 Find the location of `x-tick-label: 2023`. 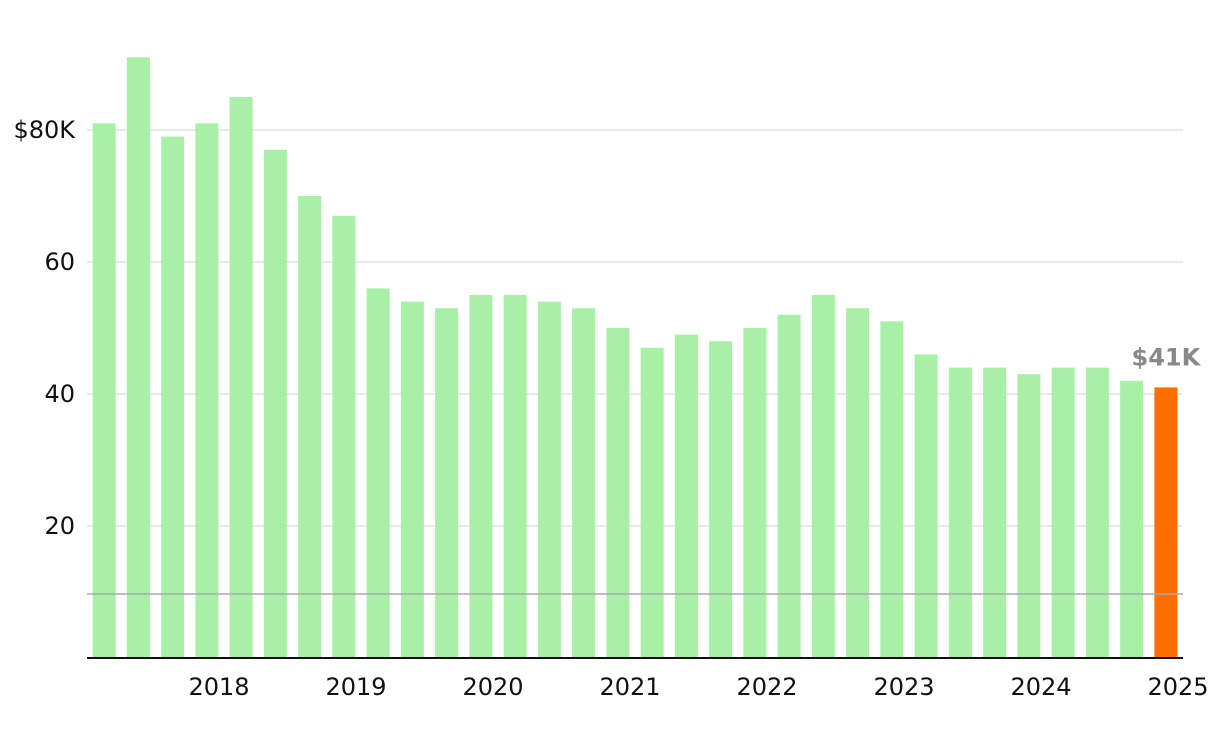

x-tick-label: 2023 is located at coordinates (903, 687).